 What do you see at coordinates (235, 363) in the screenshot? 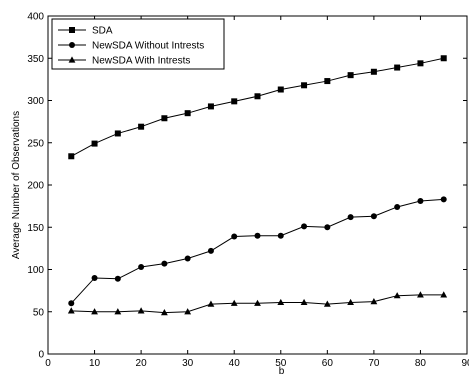
I see `x-tick-label: 40` at bounding box center [235, 363].